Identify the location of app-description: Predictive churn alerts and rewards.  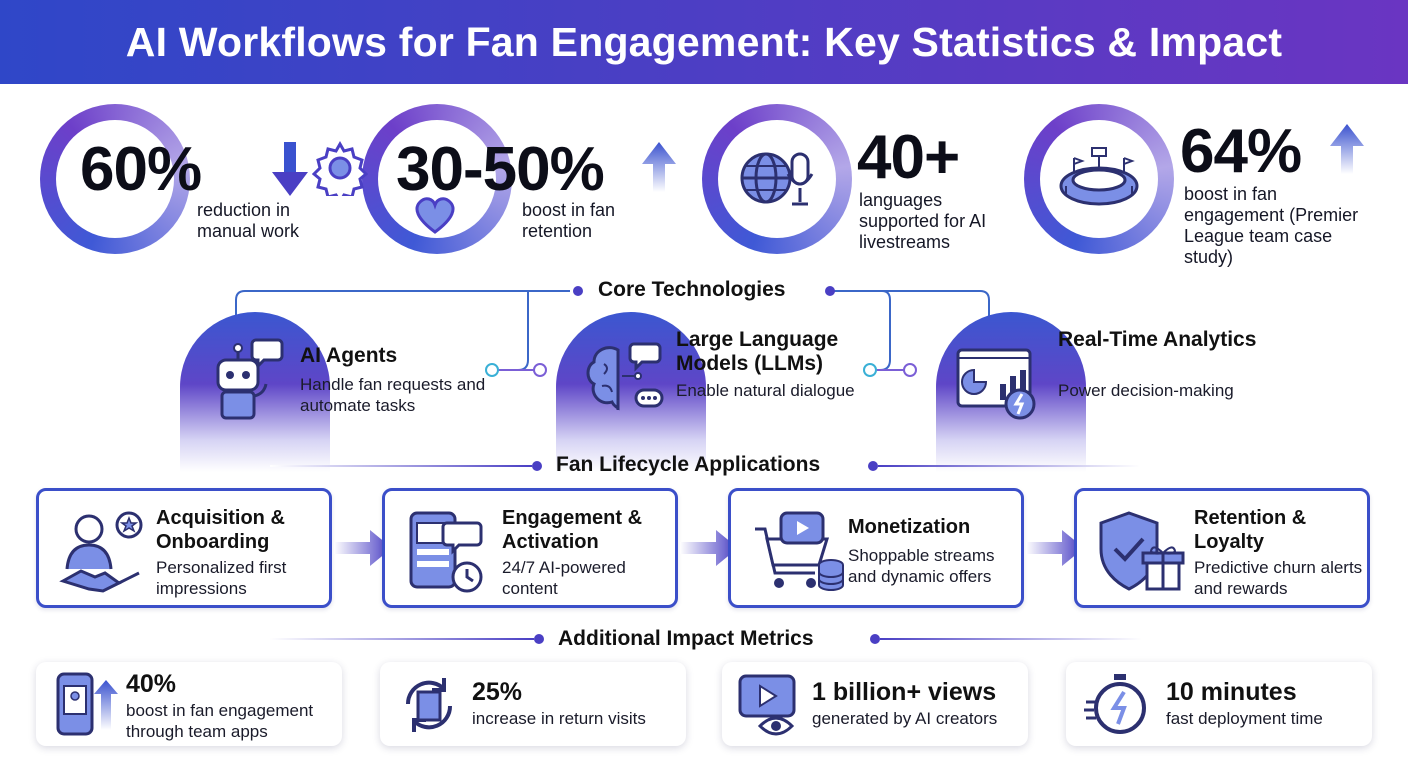
(1278, 578).